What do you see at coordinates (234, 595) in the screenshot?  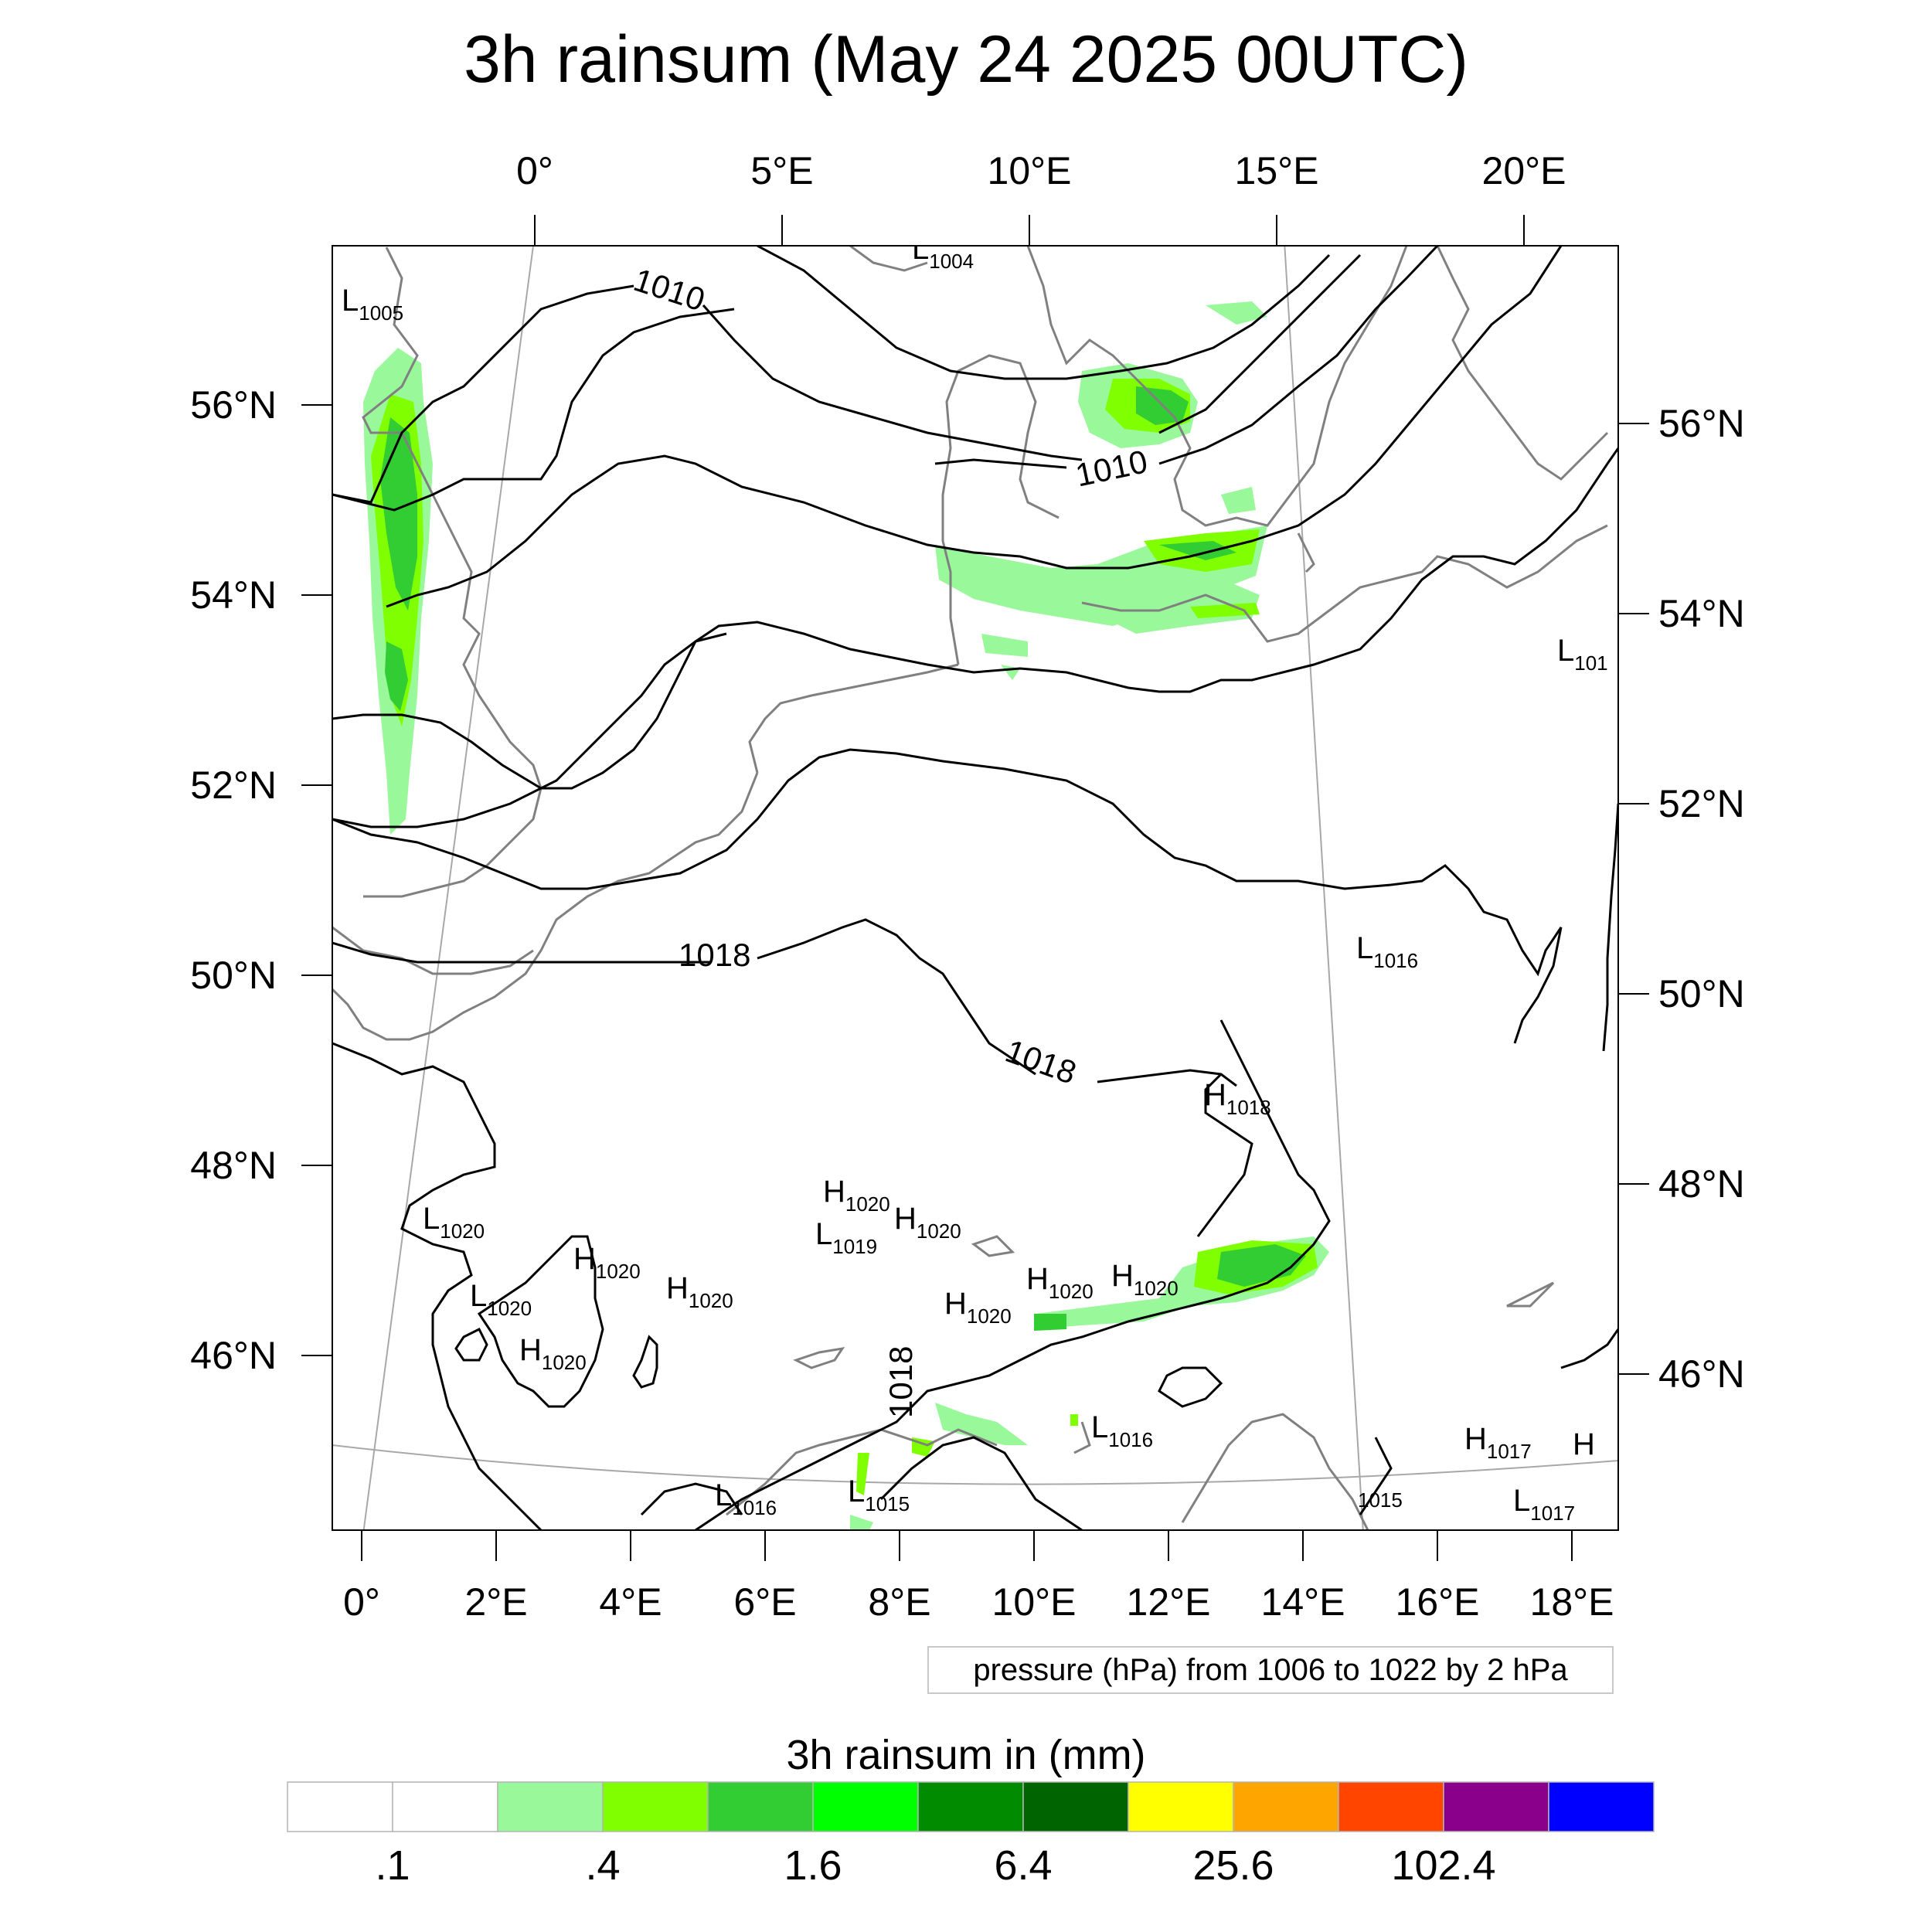 I see `lat-label: 54°N` at bounding box center [234, 595].